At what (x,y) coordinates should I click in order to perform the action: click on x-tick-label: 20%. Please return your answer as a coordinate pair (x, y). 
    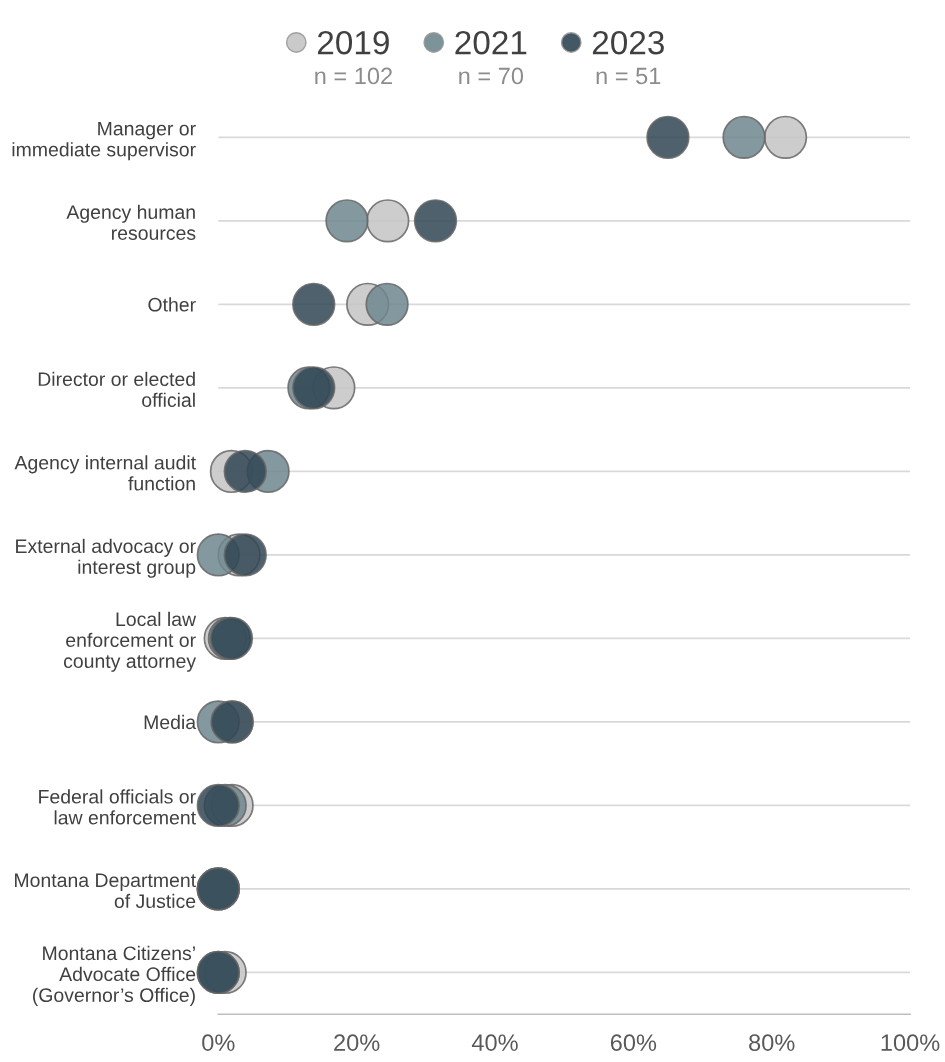
    Looking at the image, I should click on (357, 1042).